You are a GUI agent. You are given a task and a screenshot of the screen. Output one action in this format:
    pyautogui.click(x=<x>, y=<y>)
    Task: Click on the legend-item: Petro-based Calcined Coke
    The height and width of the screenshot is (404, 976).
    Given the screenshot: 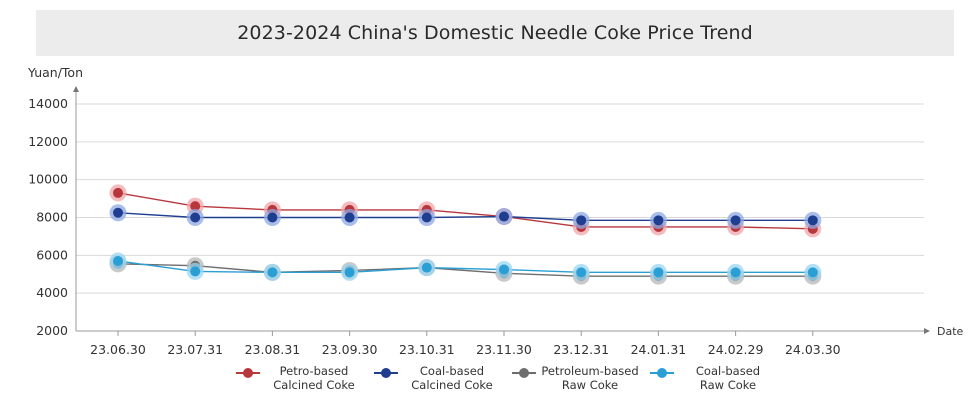 What is the action you would take?
    pyautogui.click(x=305, y=378)
    